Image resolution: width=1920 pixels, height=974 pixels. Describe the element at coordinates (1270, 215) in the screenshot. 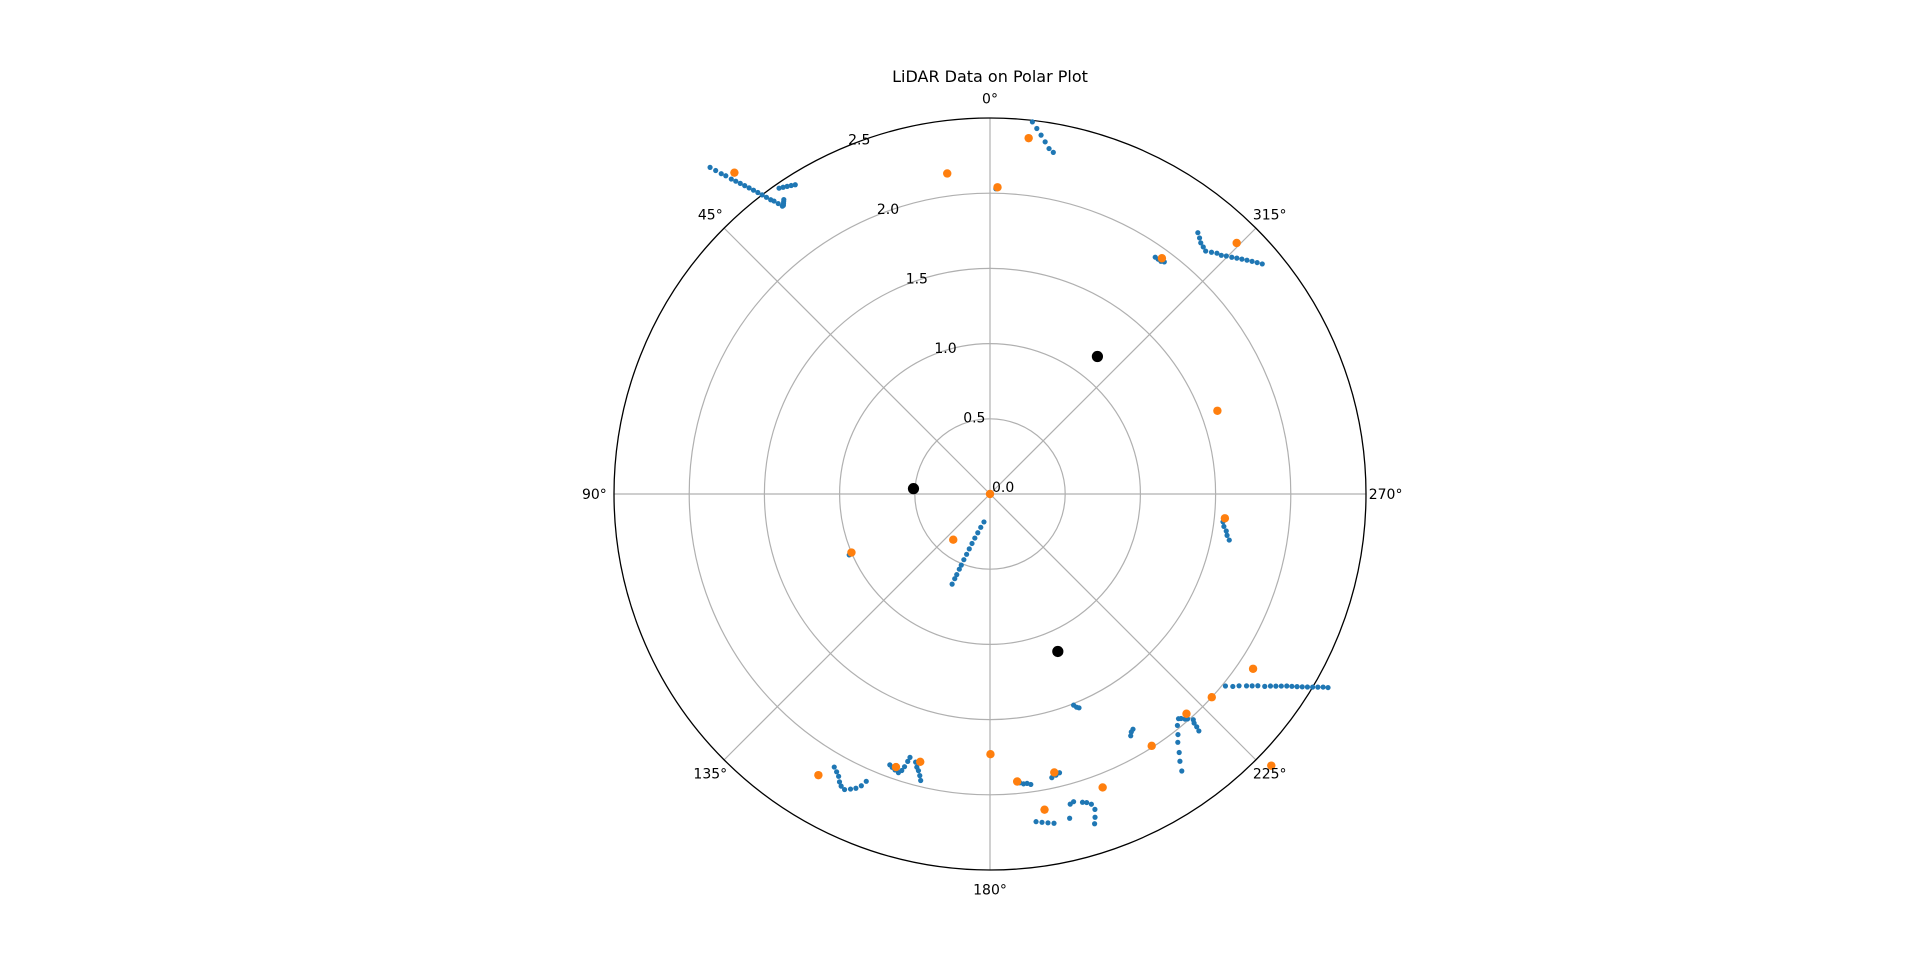

I see `angle-tick-label: 315°` at that location.